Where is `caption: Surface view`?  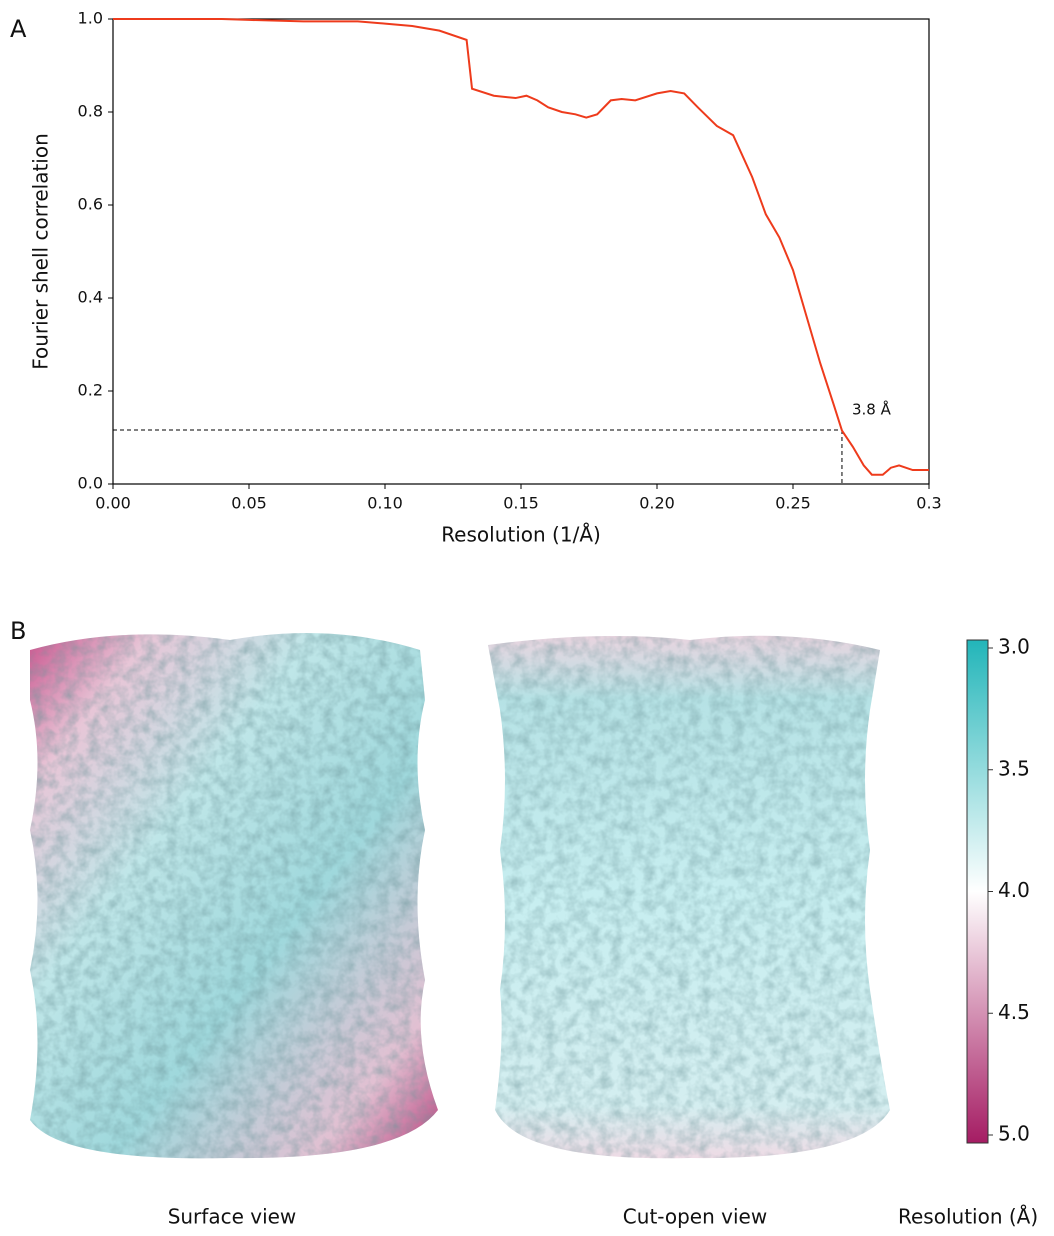 caption: Surface view is located at coordinates (232, 1217).